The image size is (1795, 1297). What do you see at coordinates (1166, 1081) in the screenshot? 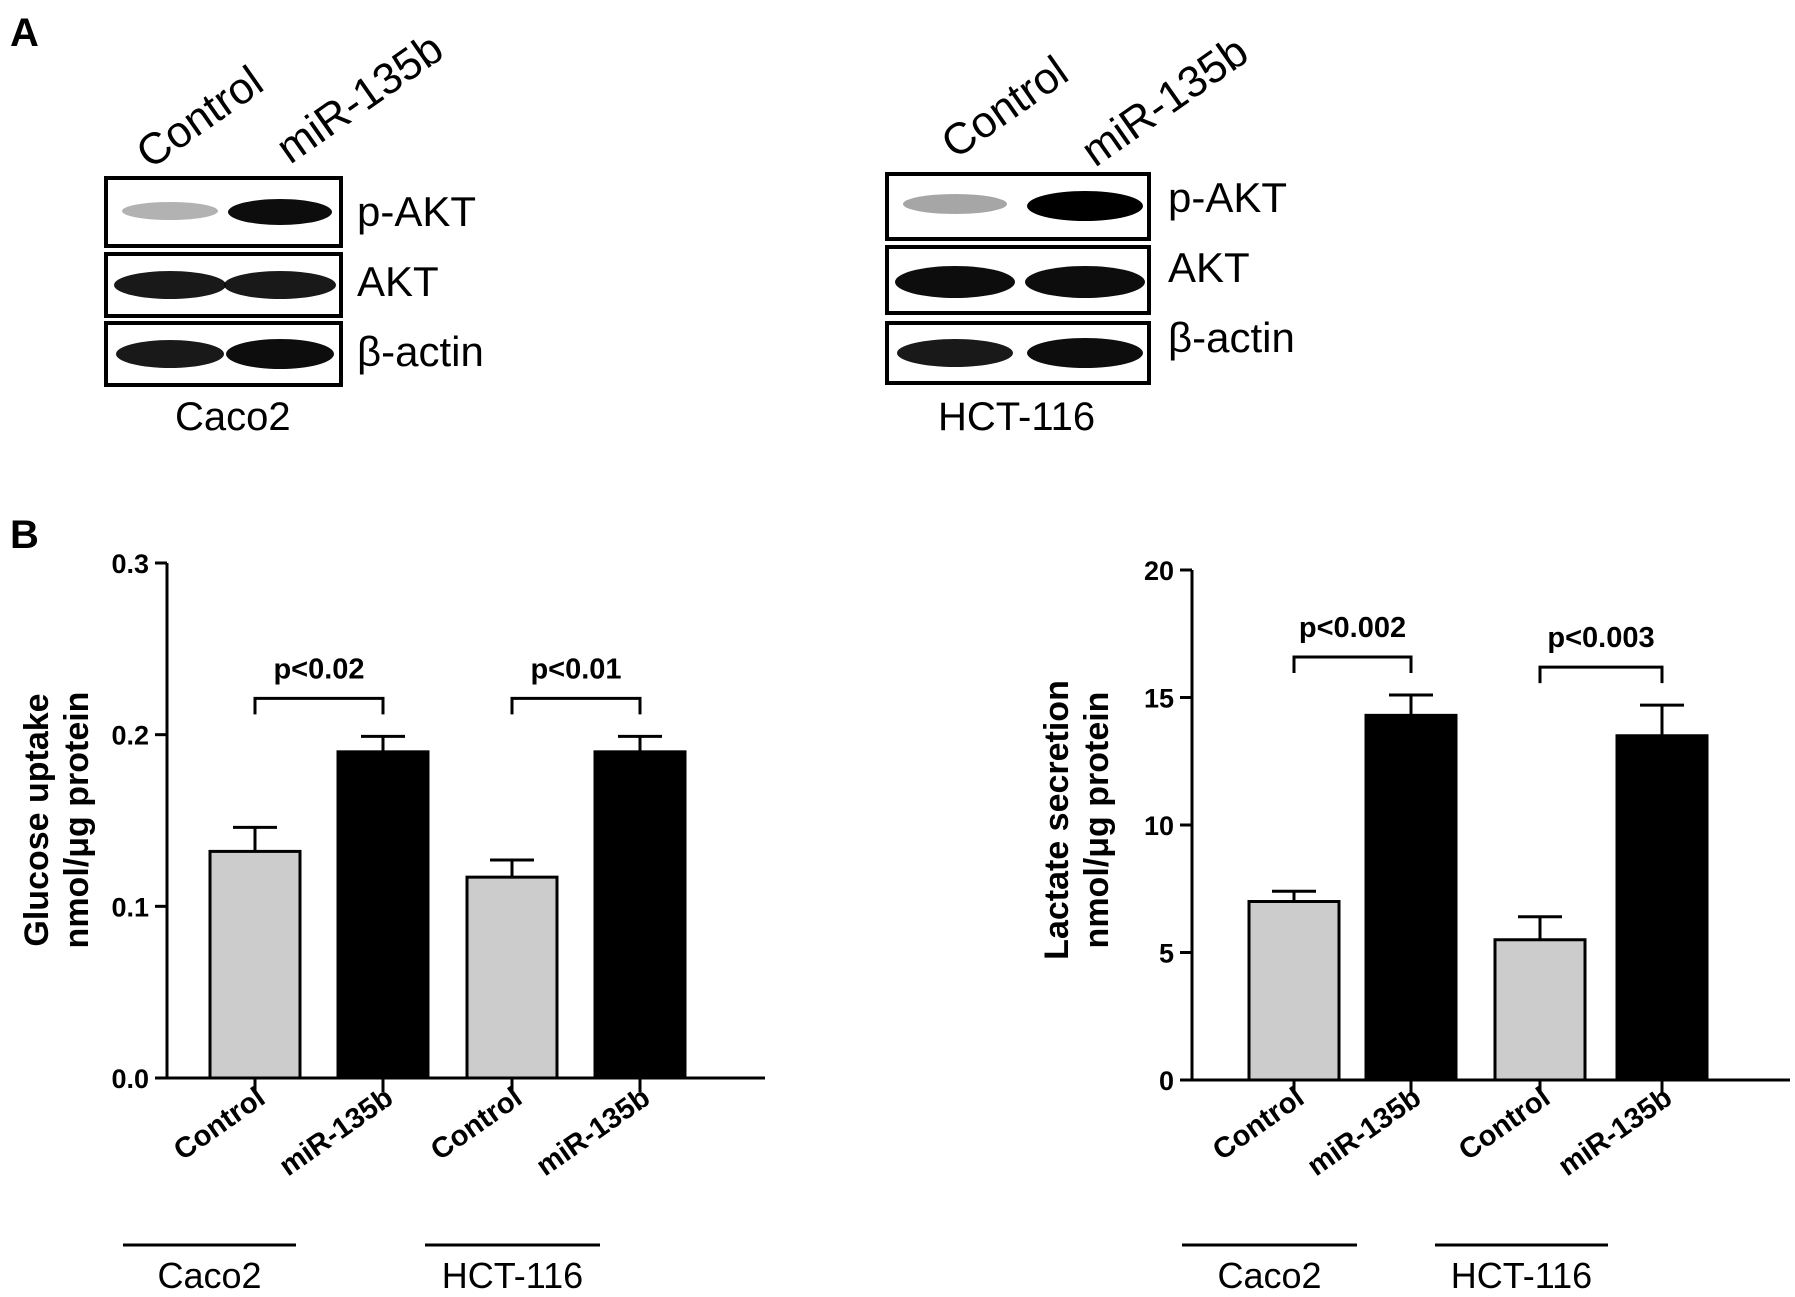
I see `y-tick-label: 0` at bounding box center [1166, 1081].